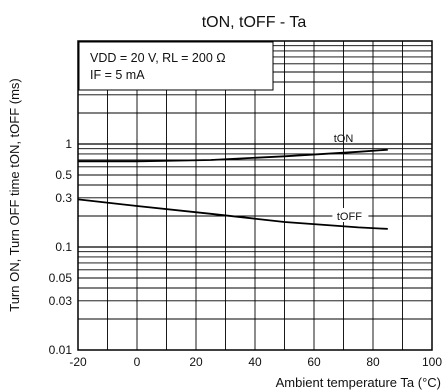  What do you see at coordinates (344, 139) in the screenshot?
I see `series-label-ton: tON` at bounding box center [344, 139].